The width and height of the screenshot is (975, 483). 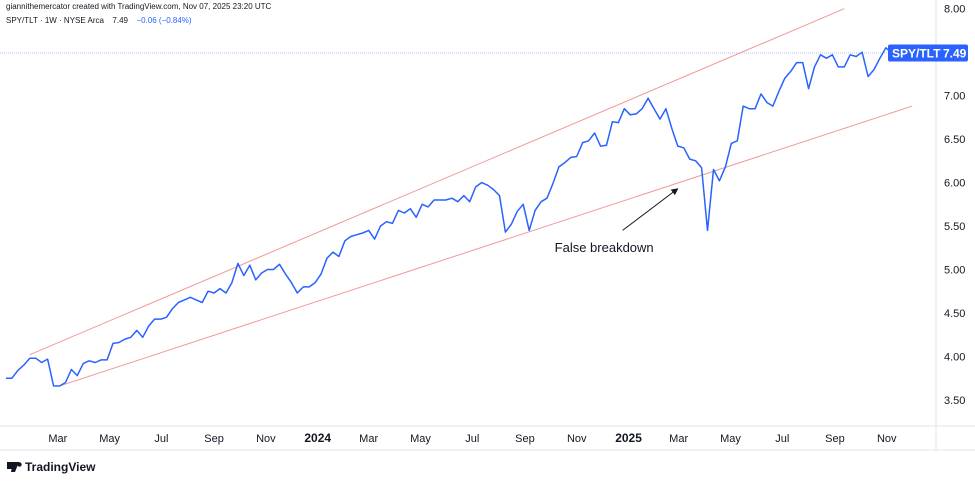 I want to click on change-label: −0.06 (−0.84%), so click(x=163, y=20).